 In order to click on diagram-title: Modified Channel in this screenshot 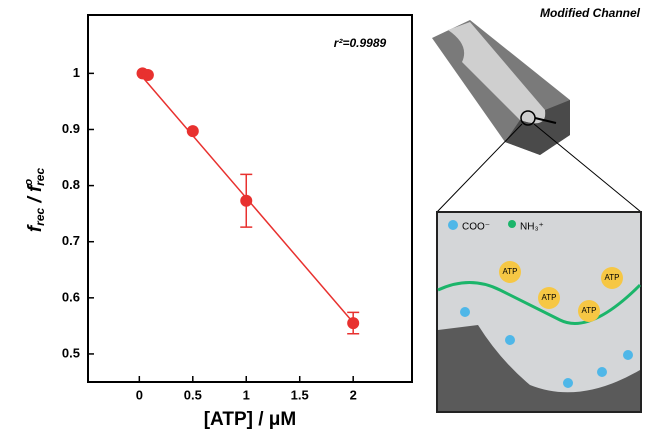, I will do `click(590, 13)`.